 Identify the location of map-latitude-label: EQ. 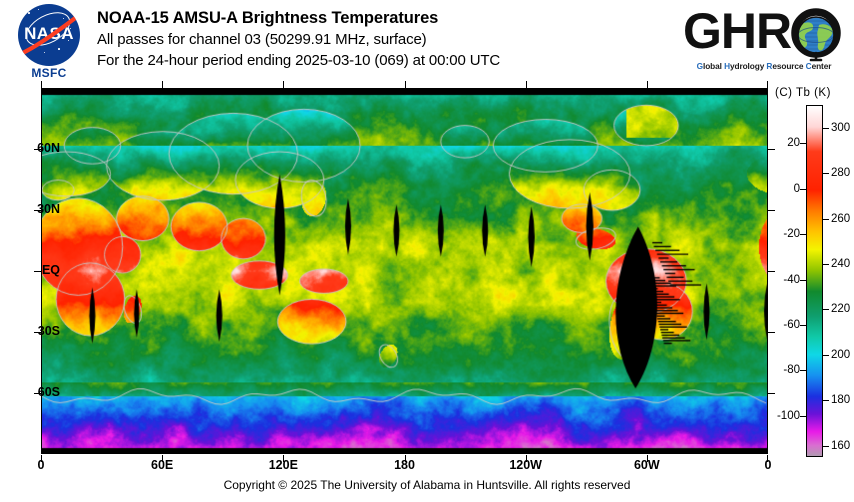
(50, 270).